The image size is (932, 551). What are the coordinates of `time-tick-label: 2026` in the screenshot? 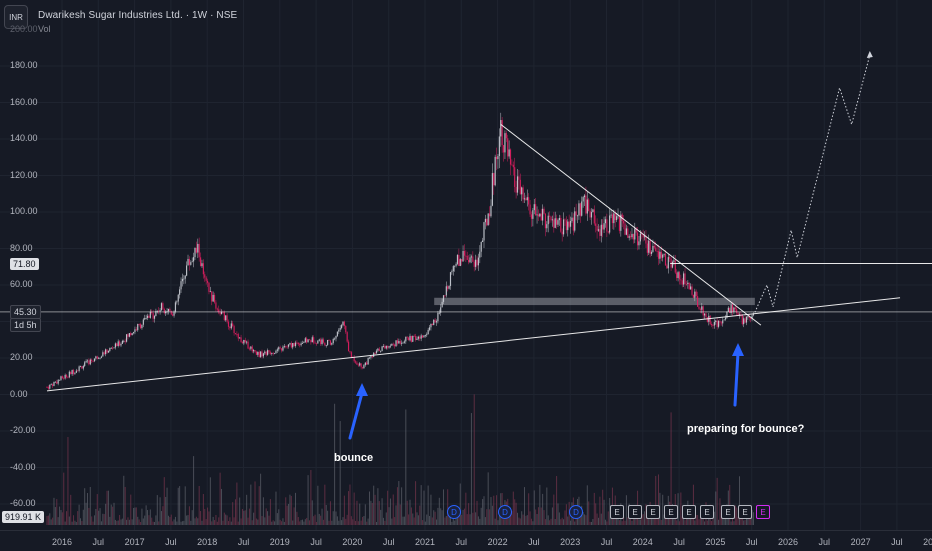 It's located at (788, 542).